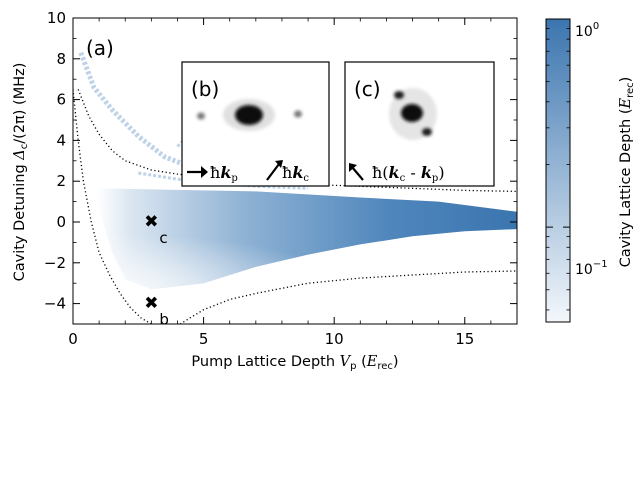 This screenshot has width=642, height=489. Describe the element at coordinates (55, 263) in the screenshot. I see `y-tick-label: −2` at that location.